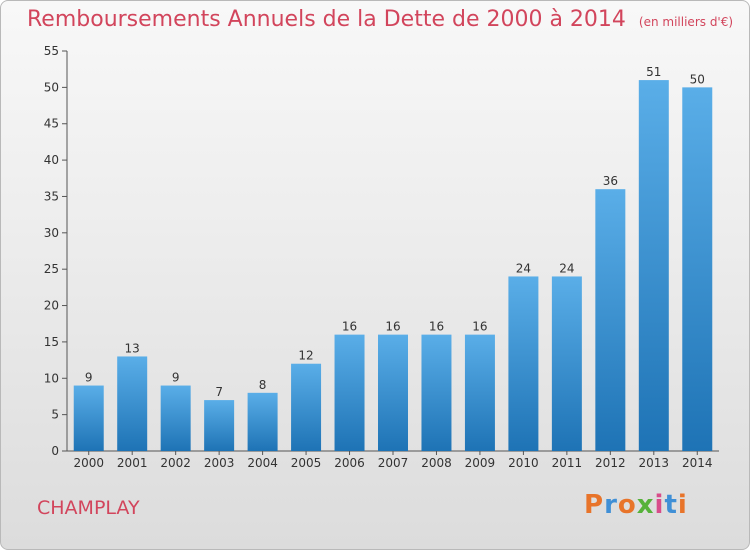 The width and height of the screenshot is (750, 550). Describe the element at coordinates (51, 160) in the screenshot. I see `y-tick-label: 40` at that location.